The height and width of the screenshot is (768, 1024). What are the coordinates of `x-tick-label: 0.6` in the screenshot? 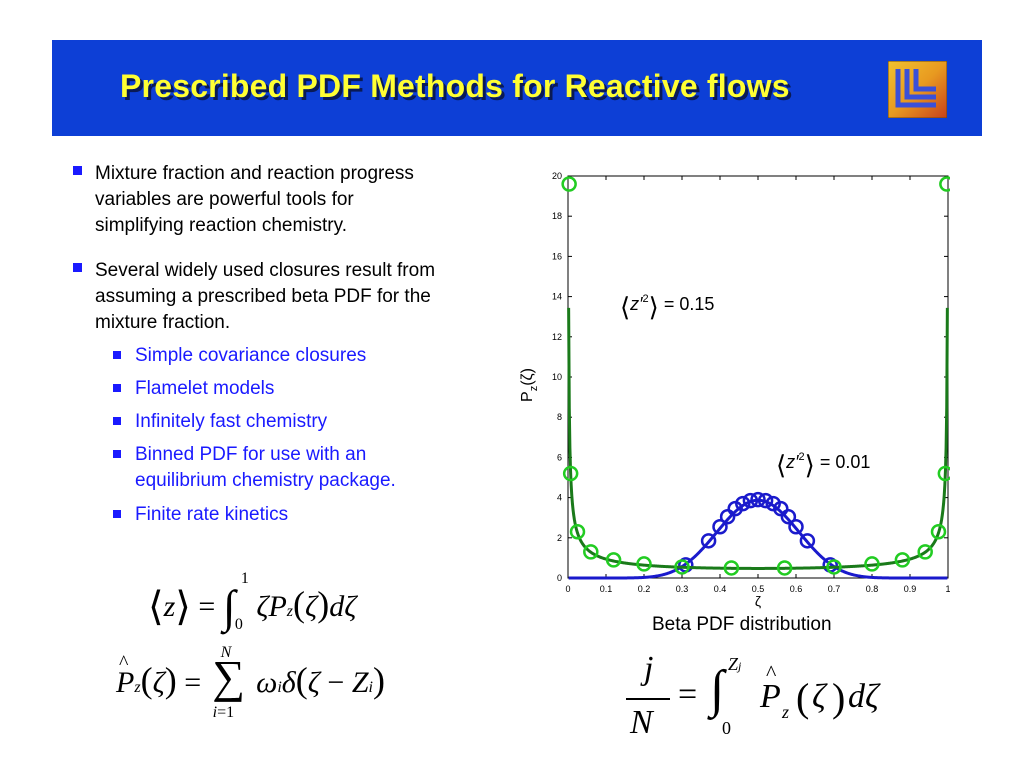 It's located at (796, 589).